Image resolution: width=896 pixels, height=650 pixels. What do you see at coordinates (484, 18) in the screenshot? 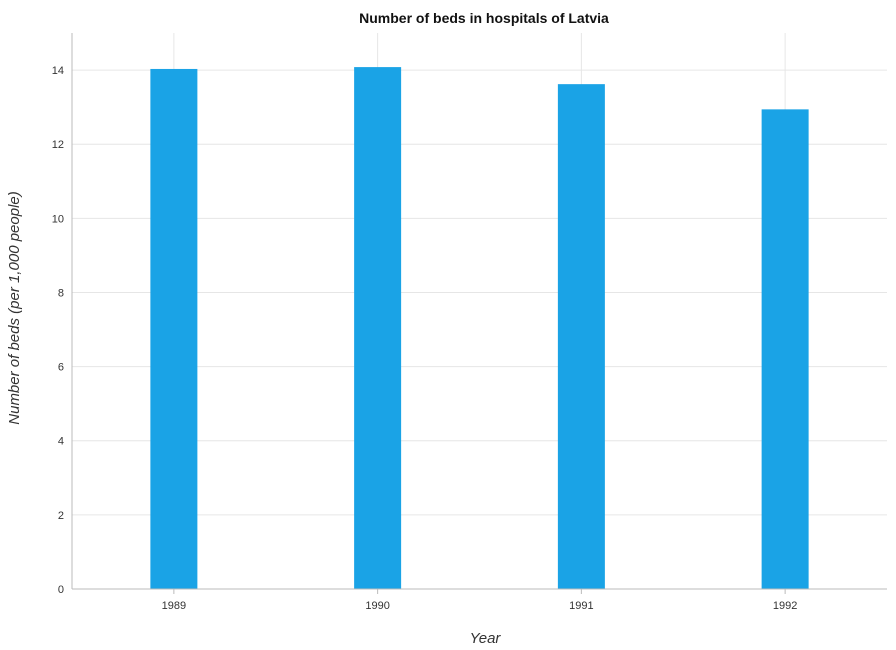
I see `chart-title: Number of beds in hospitals of Latvia` at bounding box center [484, 18].